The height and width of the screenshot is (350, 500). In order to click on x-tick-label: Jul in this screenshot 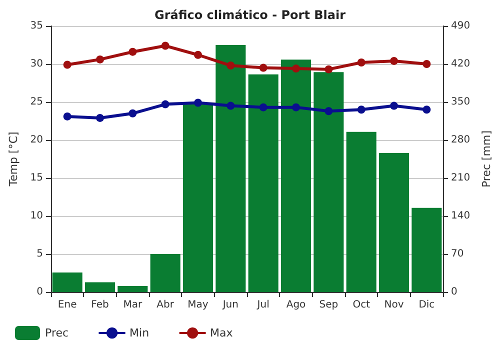, I will do `click(263, 305)`.